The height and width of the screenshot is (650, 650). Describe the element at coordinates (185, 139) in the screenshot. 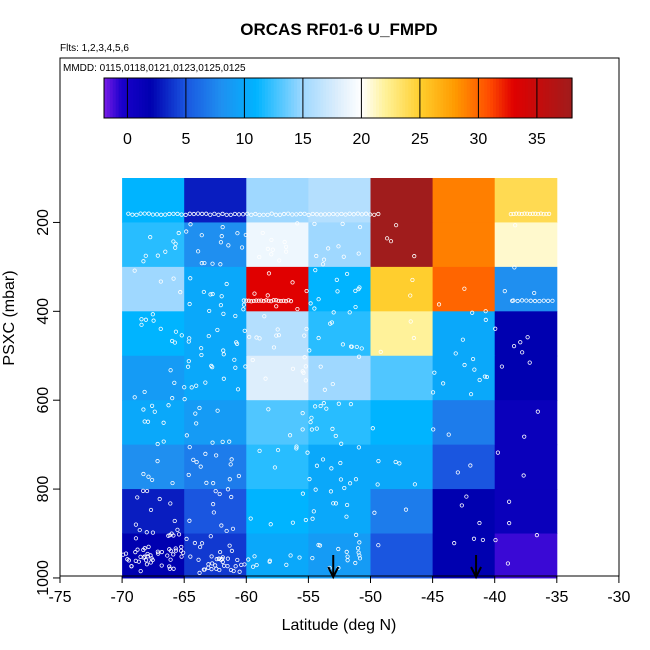

I see `colorbar-tick-label: 5` at that location.